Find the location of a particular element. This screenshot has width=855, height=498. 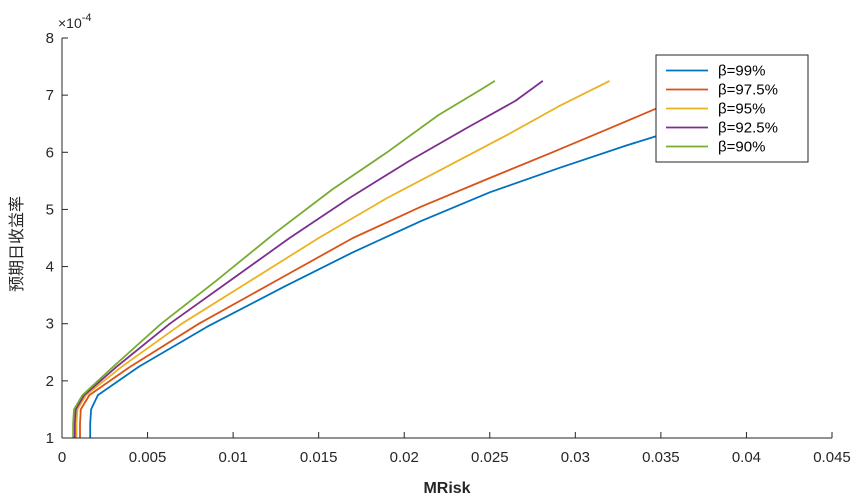

y-tick-label: 6 is located at coordinates (50, 152).